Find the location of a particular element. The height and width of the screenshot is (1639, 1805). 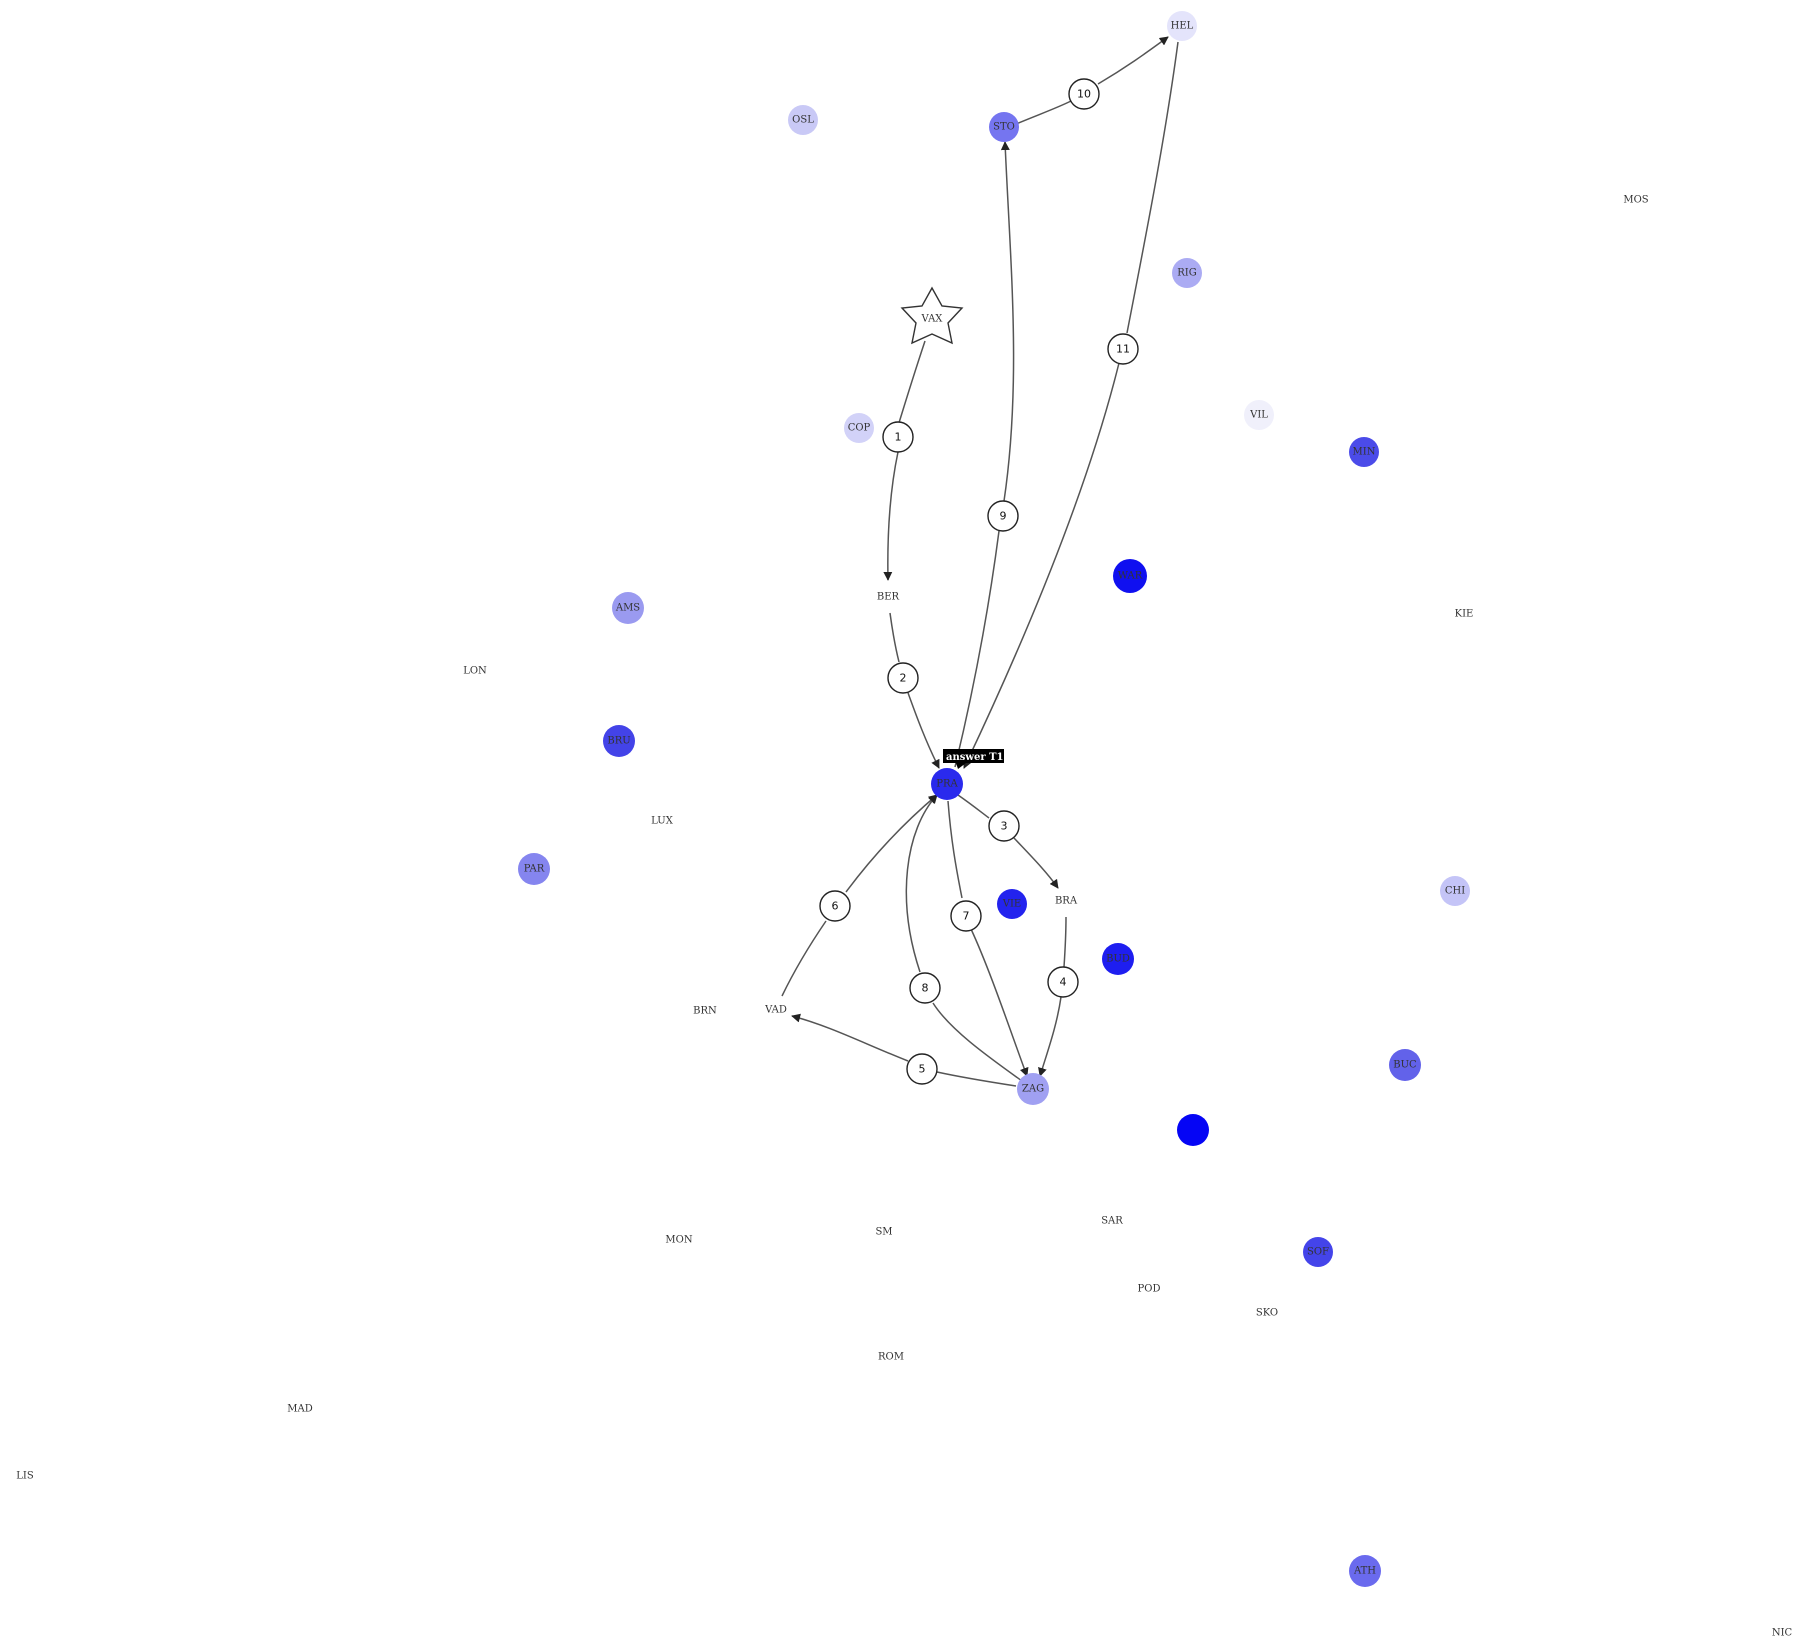

city-label: BUC is located at coordinates (1405, 1065).